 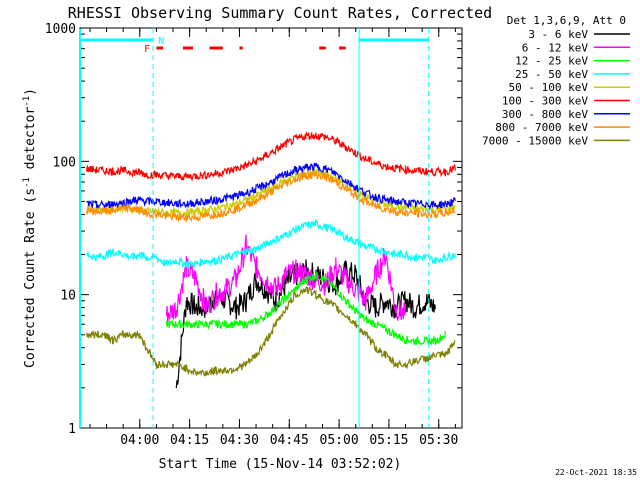 What do you see at coordinates (558, 34) in the screenshot?
I see `legend-label: 3 - 6 keV` at bounding box center [558, 34].